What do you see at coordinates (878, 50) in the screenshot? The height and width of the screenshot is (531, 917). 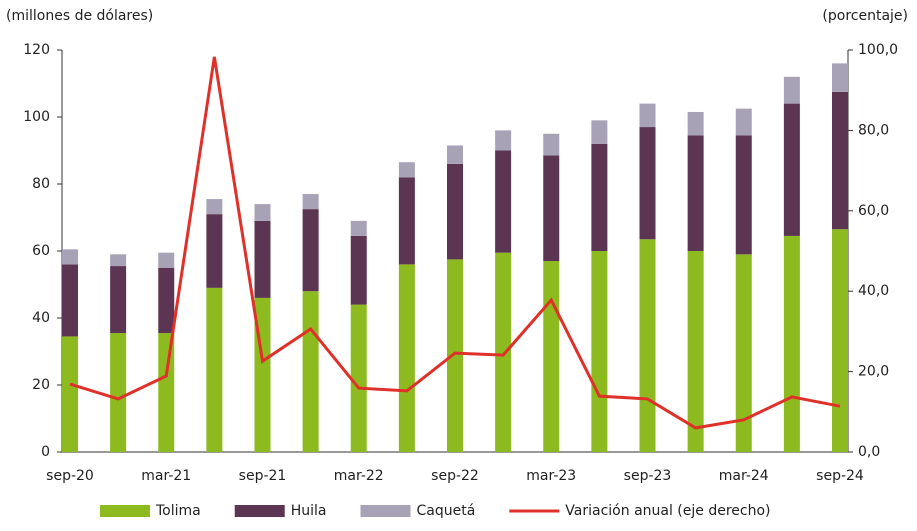 I see `y2-tick-label: 100,0` at bounding box center [878, 50].